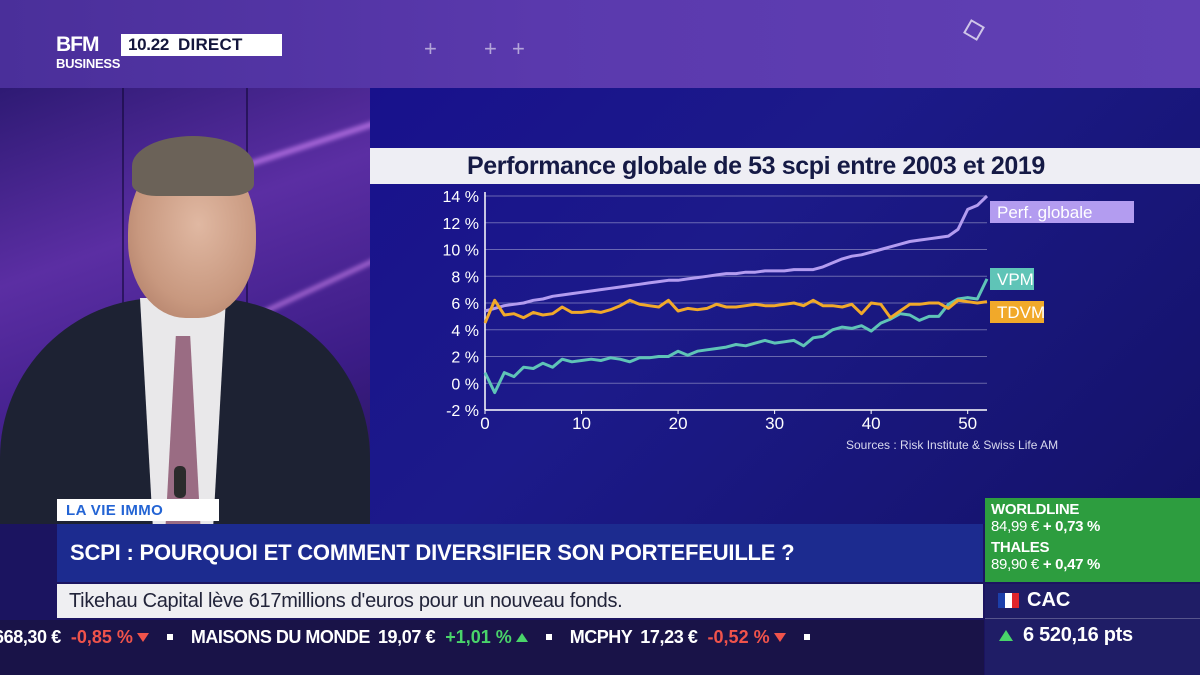 Image resolution: width=1200 pixels, height=675 pixels. What do you see at coordinates (461, 224) in the screenshot?
I see `y-tick-label: 12 %` at bounding box center [461, 224].